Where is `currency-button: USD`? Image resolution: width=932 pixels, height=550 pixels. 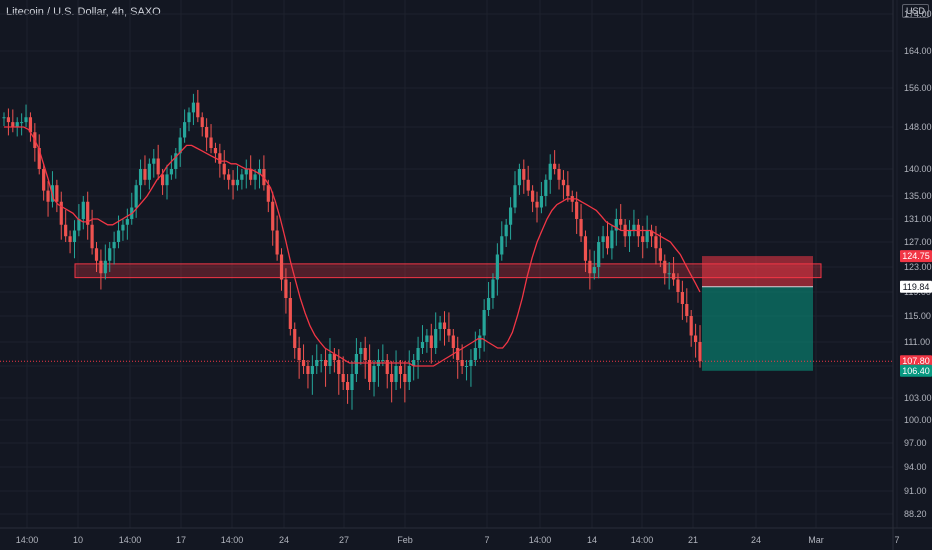 currency-button: USD is located at coordinates (916, 11).